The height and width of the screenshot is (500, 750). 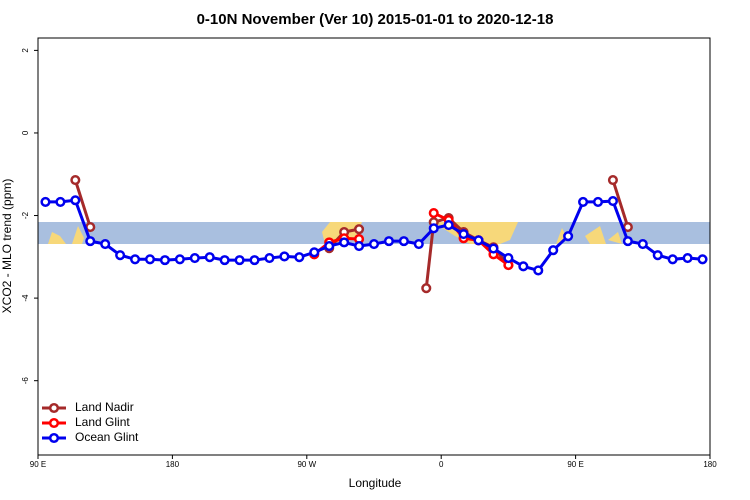 What do you see at coordinates (25, 298) in the screenshot?
I see `y-tick-label: -4` at bounding box center [25, 298].